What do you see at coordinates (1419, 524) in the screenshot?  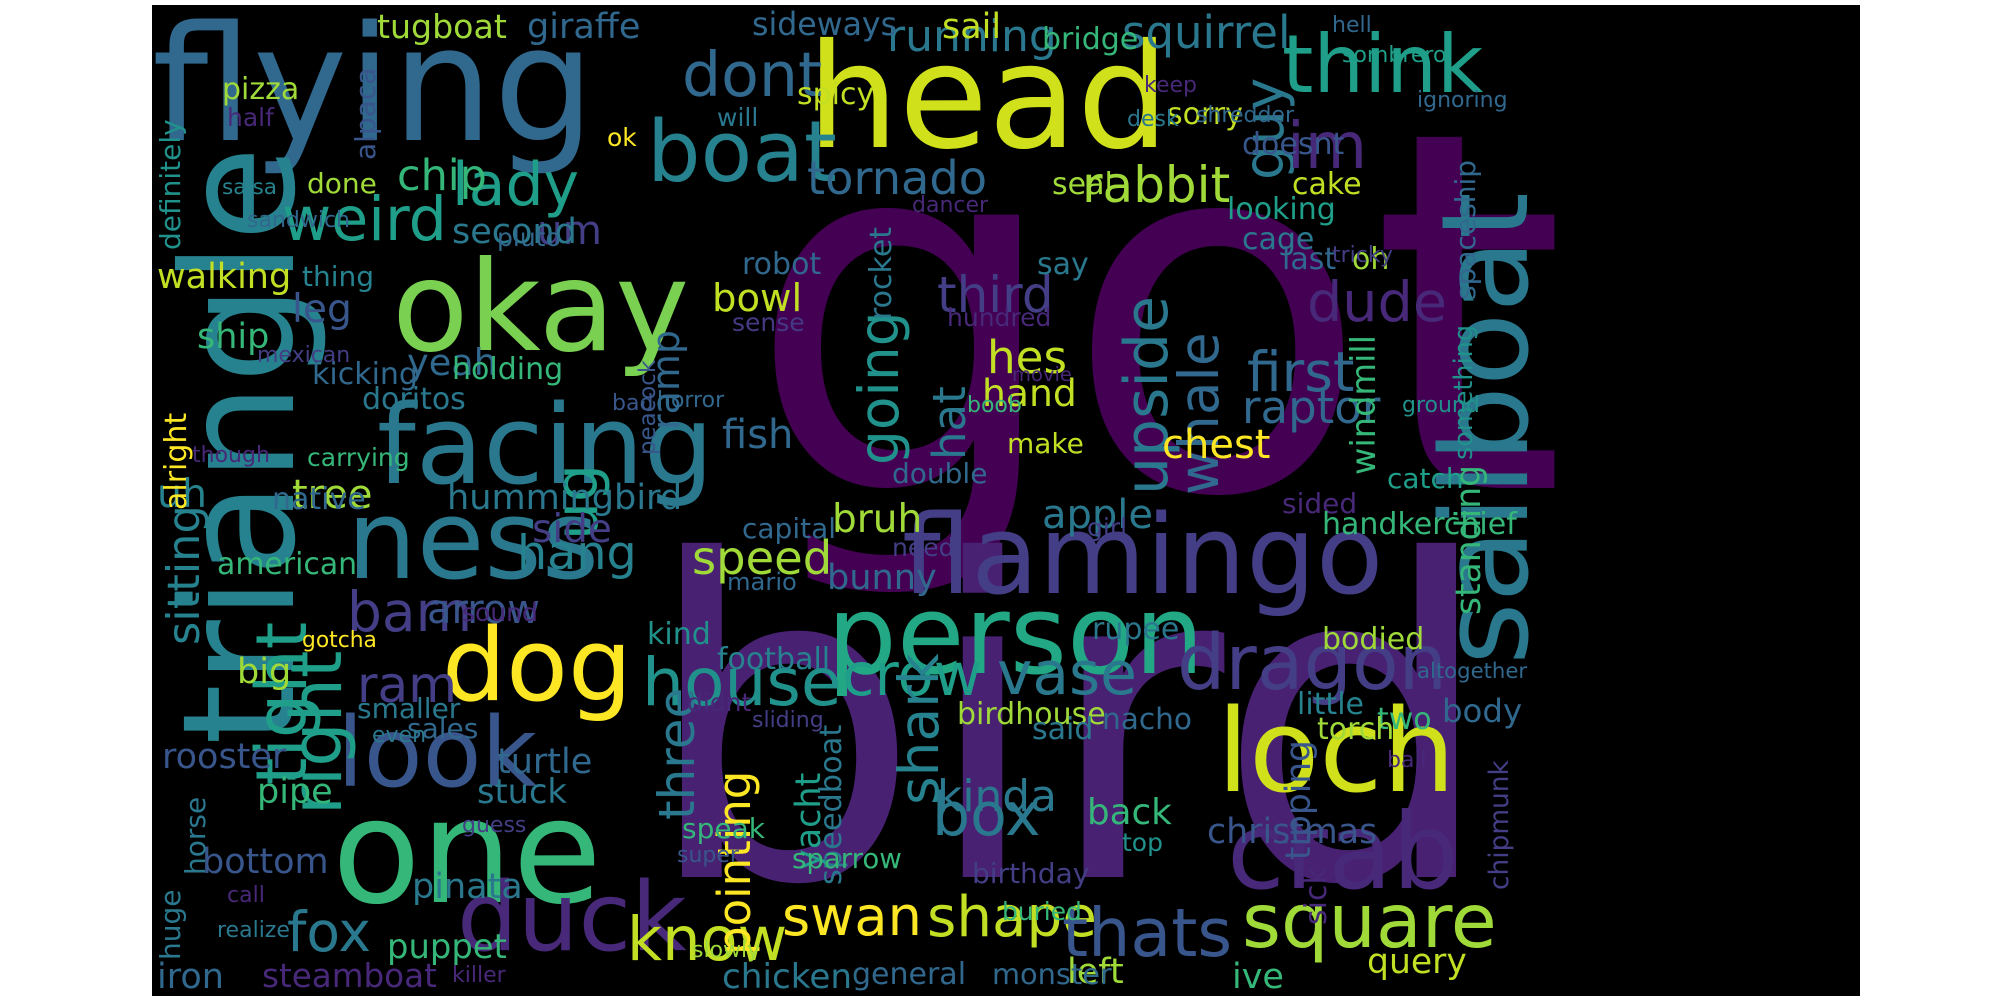 I see `word-handkerchief: handkerchief` at bounding box center [1419, 524].